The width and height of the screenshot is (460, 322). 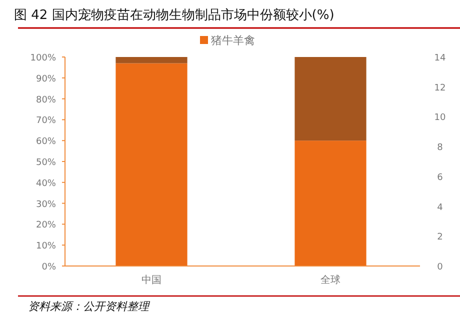 I want to click on y2-tick-label: 12, so click(x=440, y=88).